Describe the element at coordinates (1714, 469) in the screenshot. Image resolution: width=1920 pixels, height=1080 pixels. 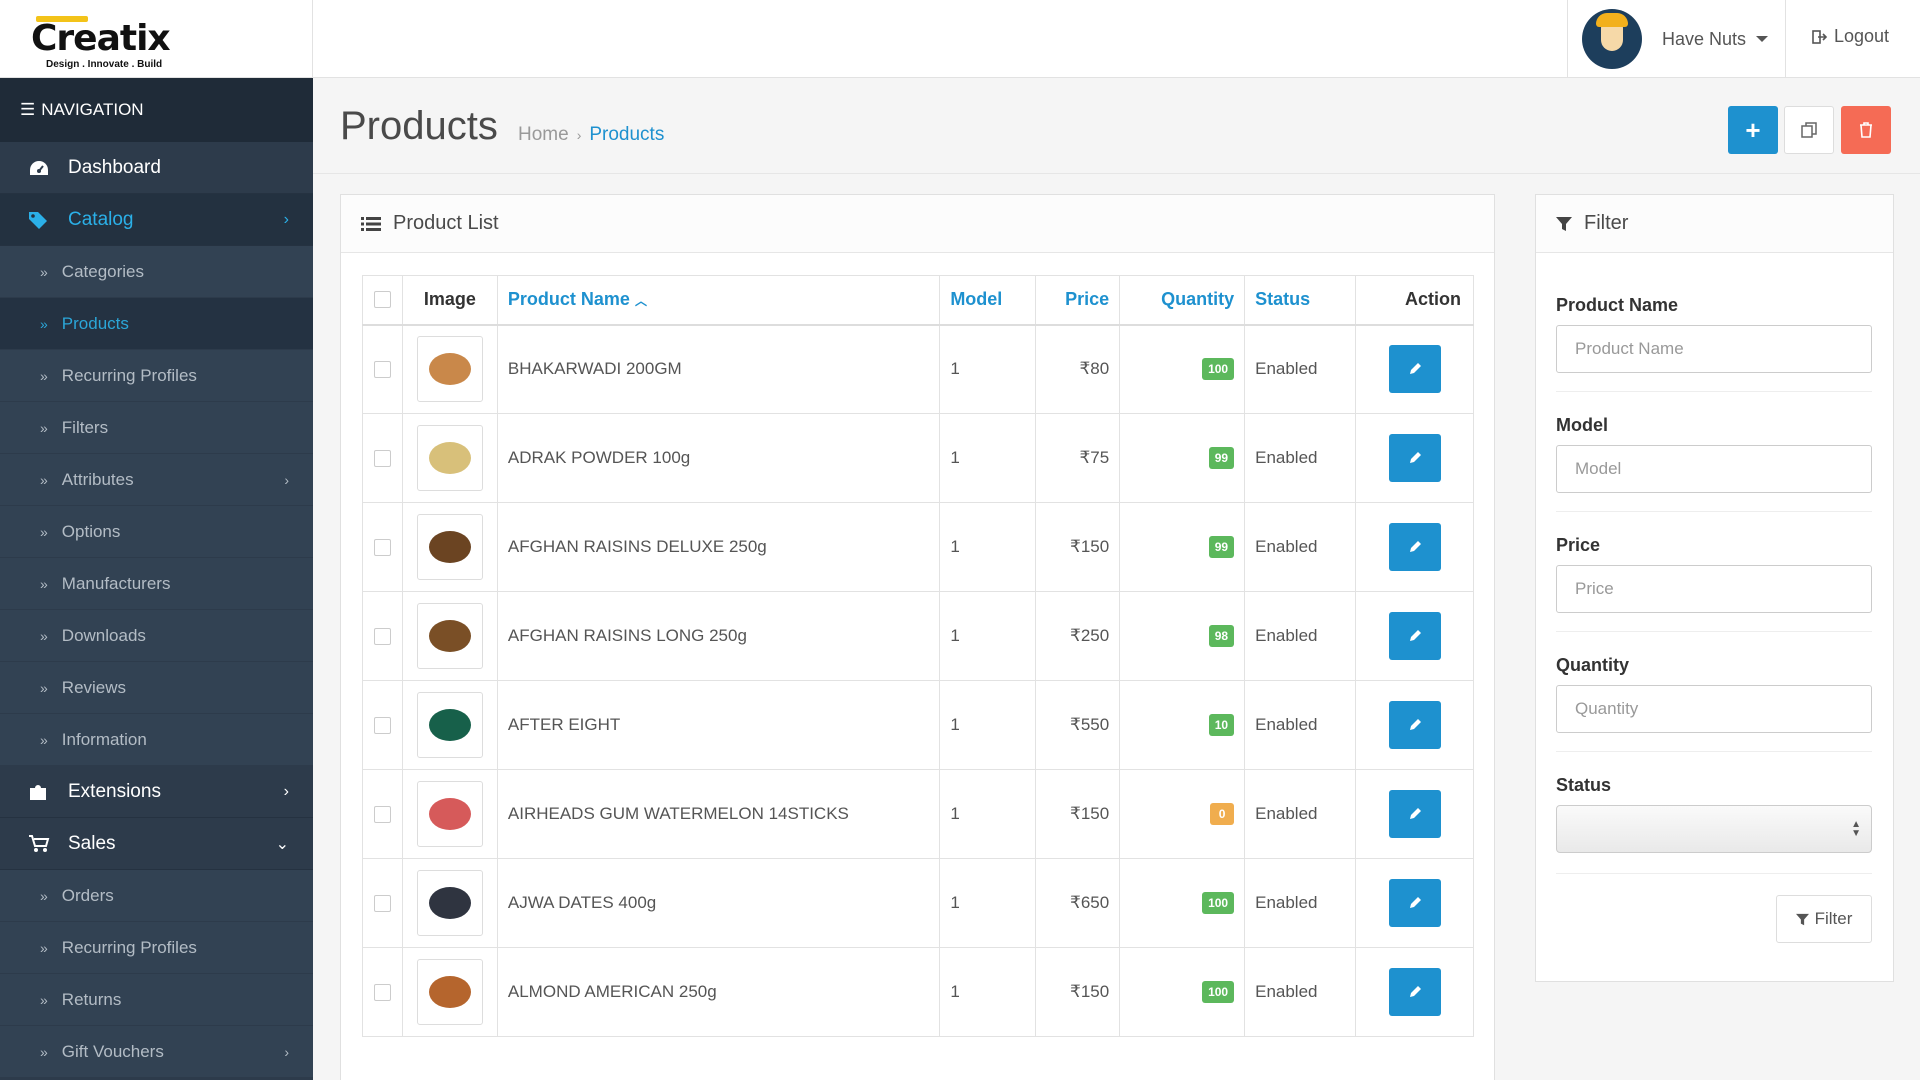
I see `model-input` at that location.